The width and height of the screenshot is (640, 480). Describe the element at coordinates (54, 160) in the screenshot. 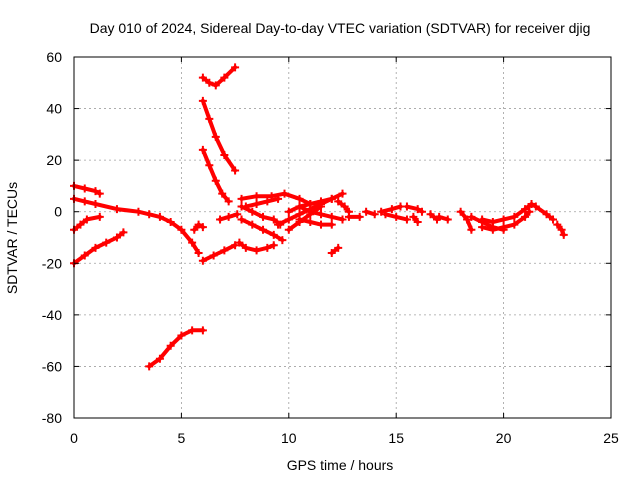

I see `y-tick-label: 20` at that location.